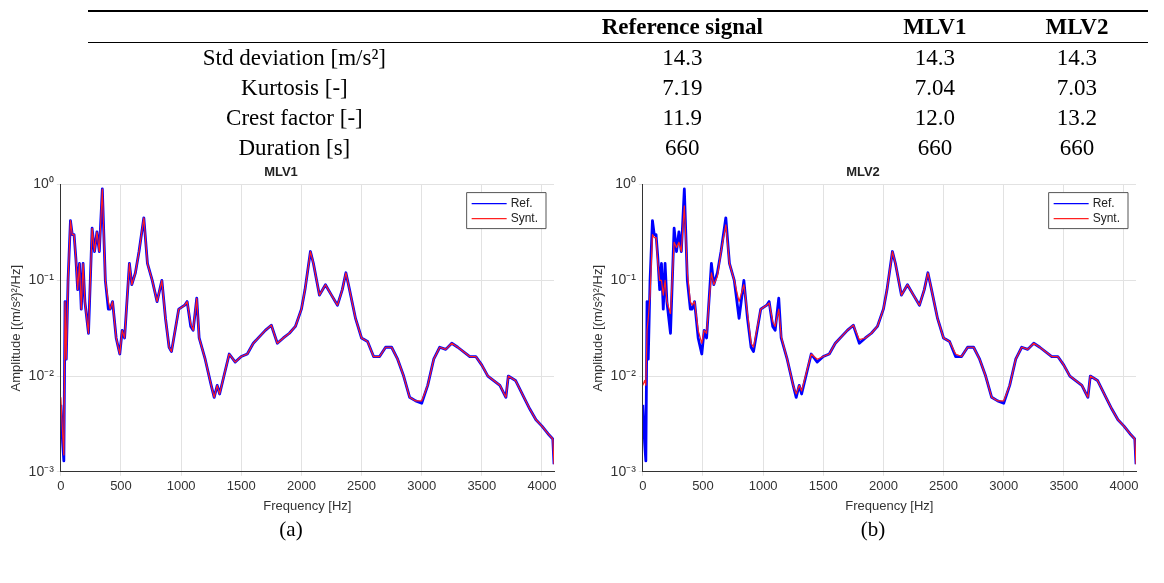 Image resolution: width=1164 pixels, height=583 pixels. Describe the element at coordinates (682, 87) in the screenshot. I see `text: 7.19` at that location.